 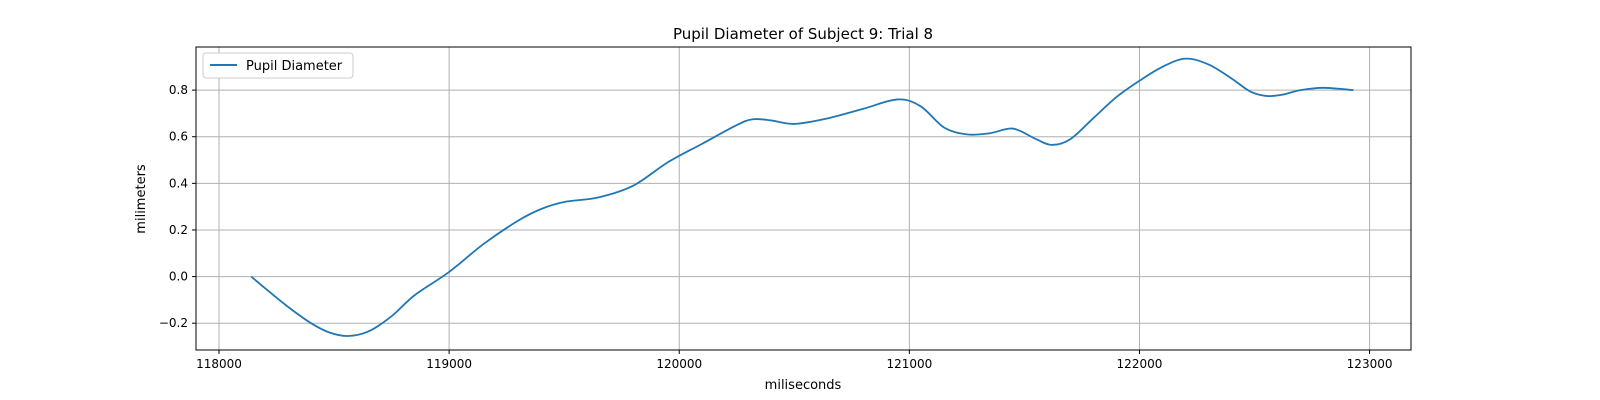 I want to click on x-tick-label-2: 120000, so click(x=679, y=364).